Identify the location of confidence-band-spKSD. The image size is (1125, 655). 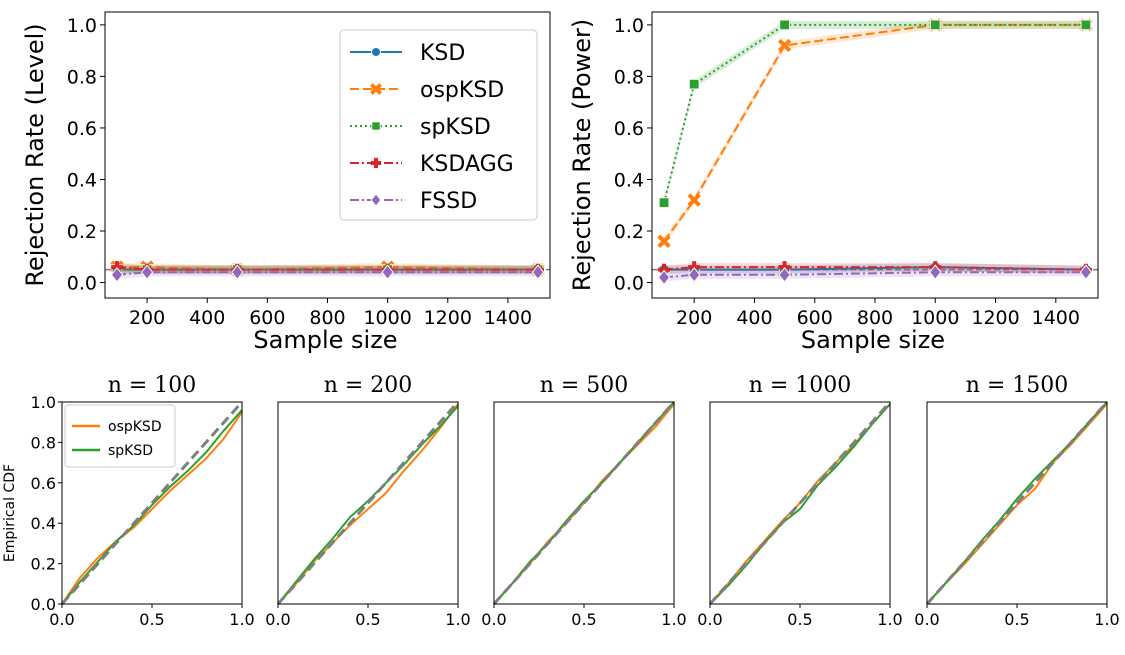
(875, 113).